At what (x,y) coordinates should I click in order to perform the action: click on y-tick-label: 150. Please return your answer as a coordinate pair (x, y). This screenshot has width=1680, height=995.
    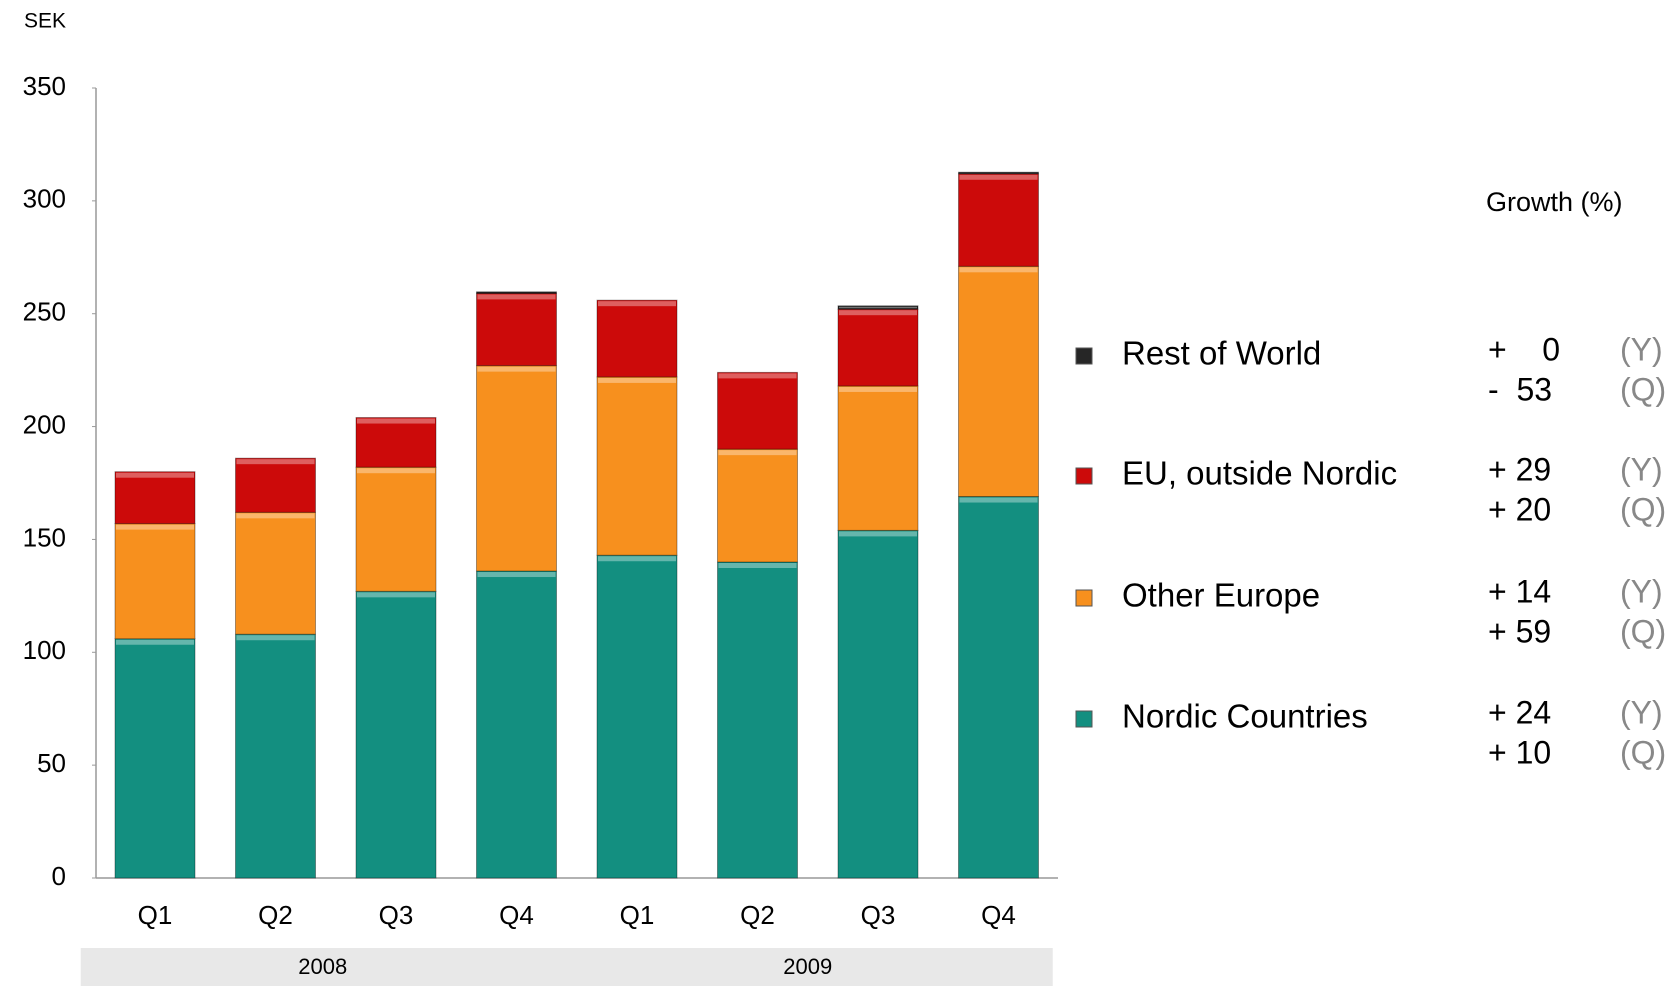
    Looking at the image, I should click on (44, 537).